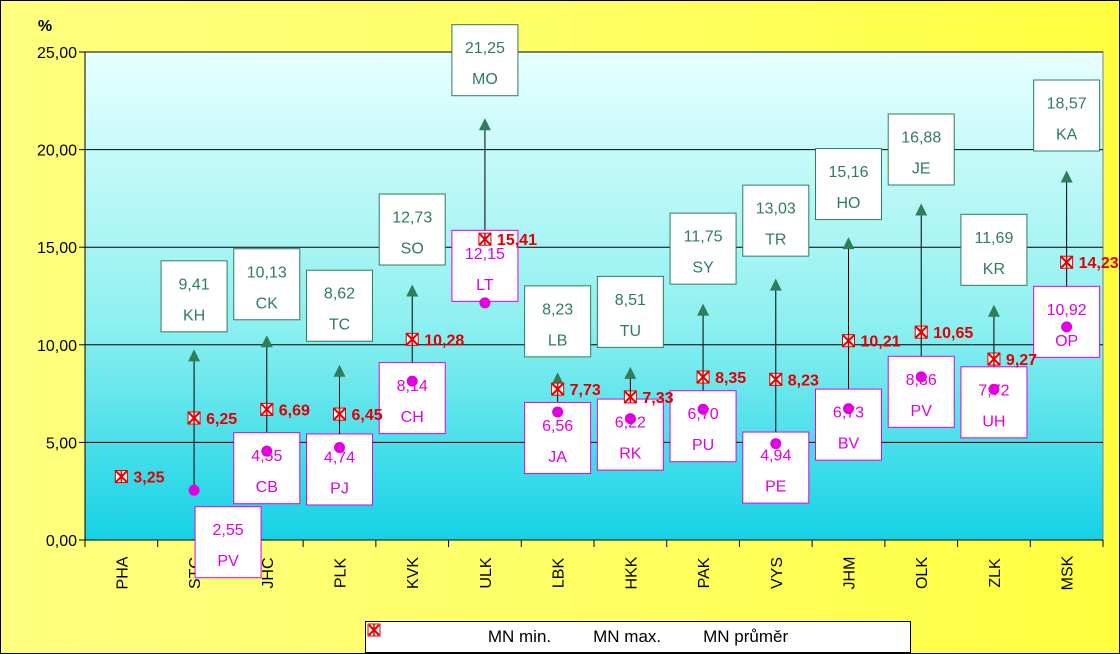 The width and height of the screenshot is (1120, 654). I want to click on max-label-district: TC, so click(339, 325).